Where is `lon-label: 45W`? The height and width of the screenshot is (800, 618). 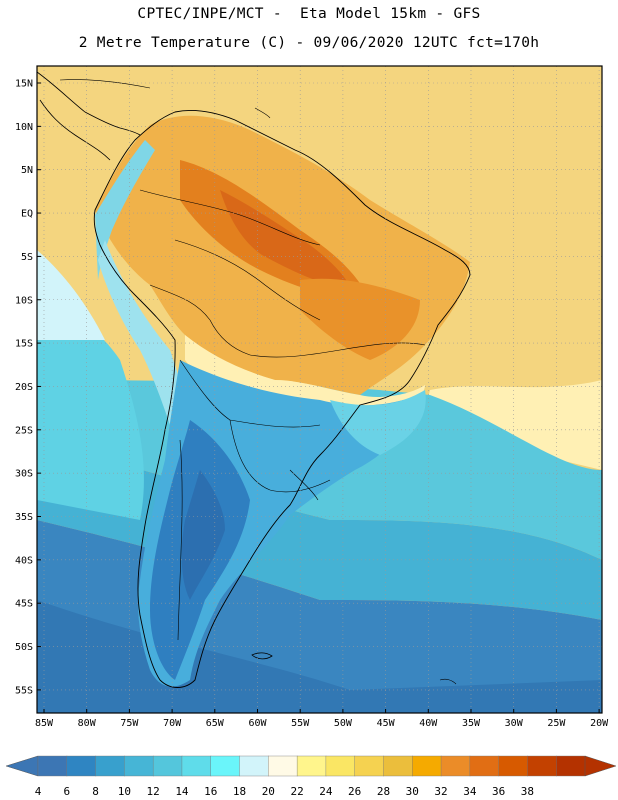 lon-label: 45W is located at coordinates (386, 723).